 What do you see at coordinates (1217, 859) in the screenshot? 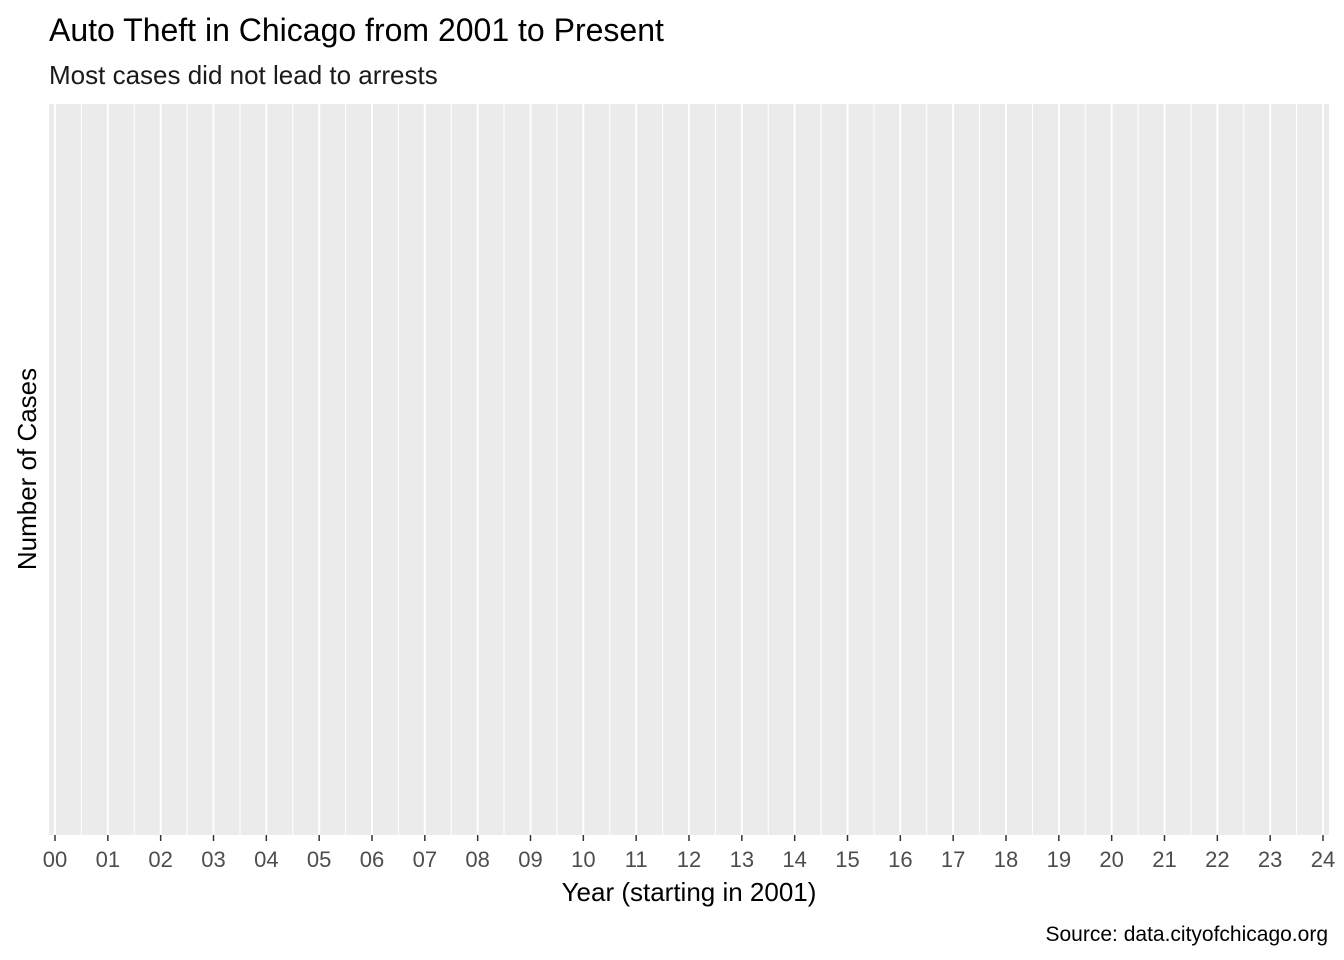
I see `x-tick-label: 22` at bounding box center [1217, 859].